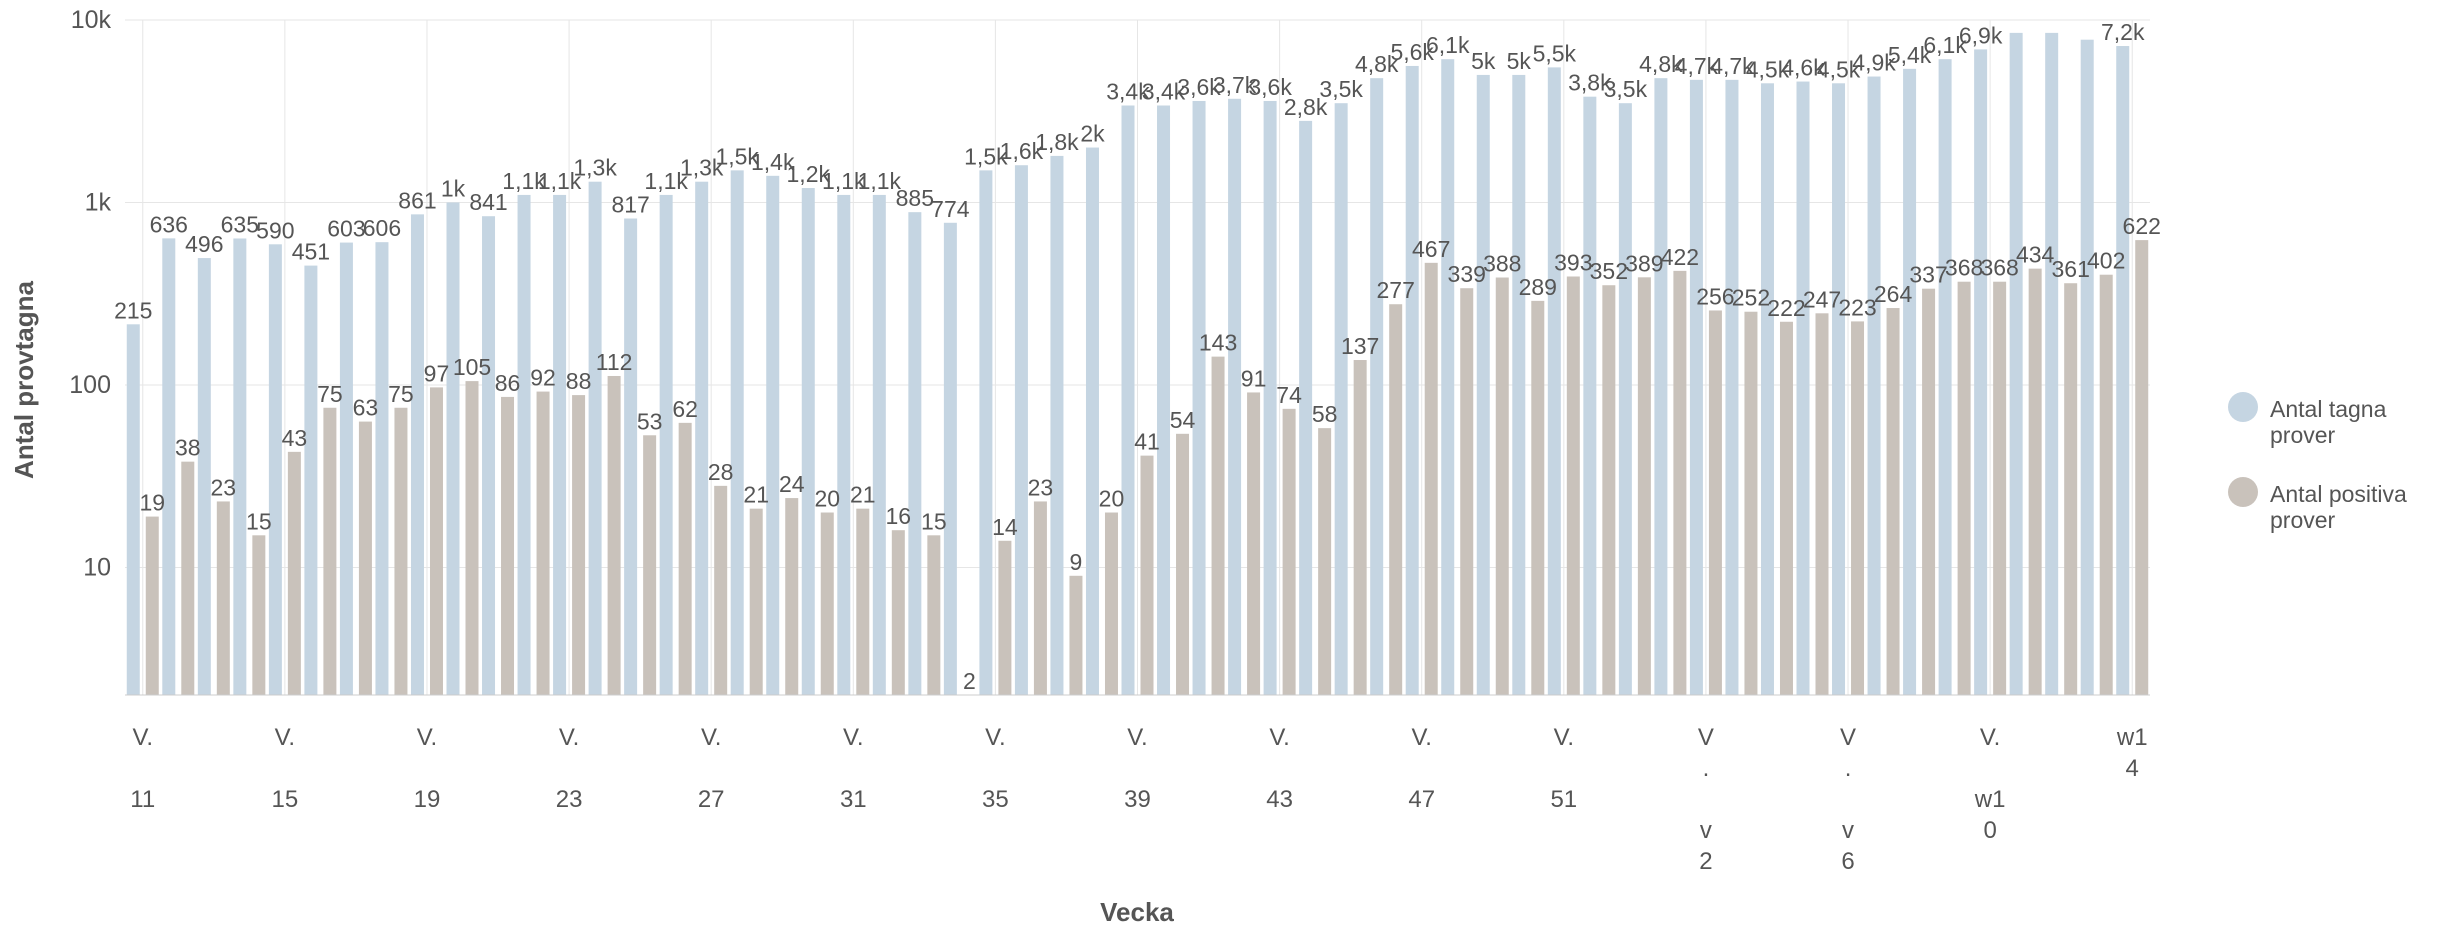 The image size is (2438, 927). Describe the element at coordinates (2310, 420) in the screenshot. I see `legend-item-tagna: Antal tagna prover` at that location.